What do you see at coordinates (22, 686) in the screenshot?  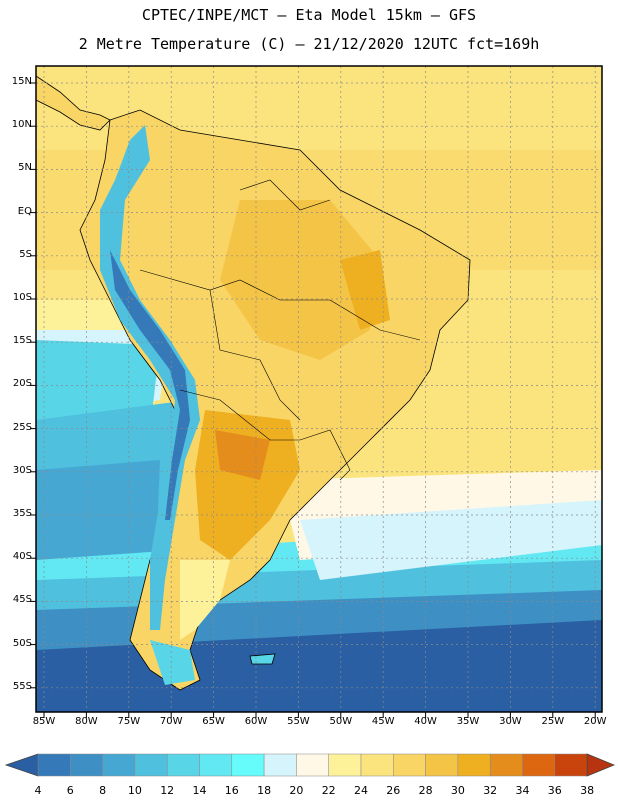 I see `lat-label: 55S` at bounding box center [22, 686].